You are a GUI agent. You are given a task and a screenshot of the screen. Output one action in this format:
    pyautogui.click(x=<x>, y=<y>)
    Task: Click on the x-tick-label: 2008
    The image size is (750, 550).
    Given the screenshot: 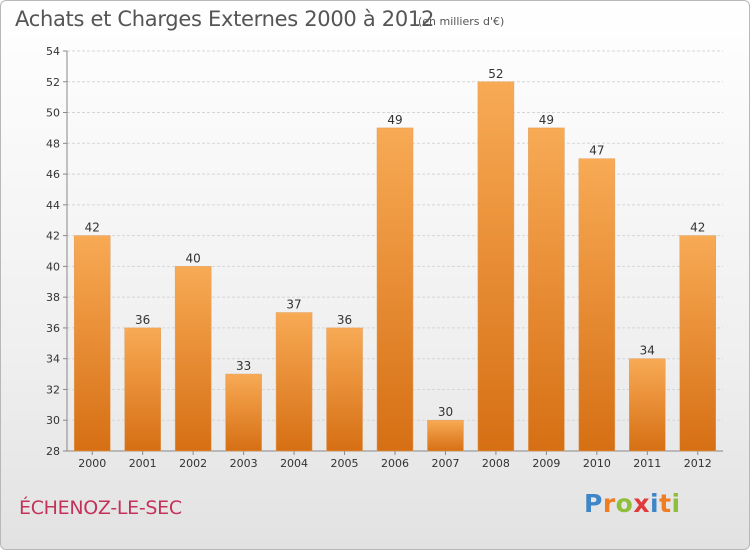 What is the action you would take?
    pyautogui.click(x=496, y=463)
    